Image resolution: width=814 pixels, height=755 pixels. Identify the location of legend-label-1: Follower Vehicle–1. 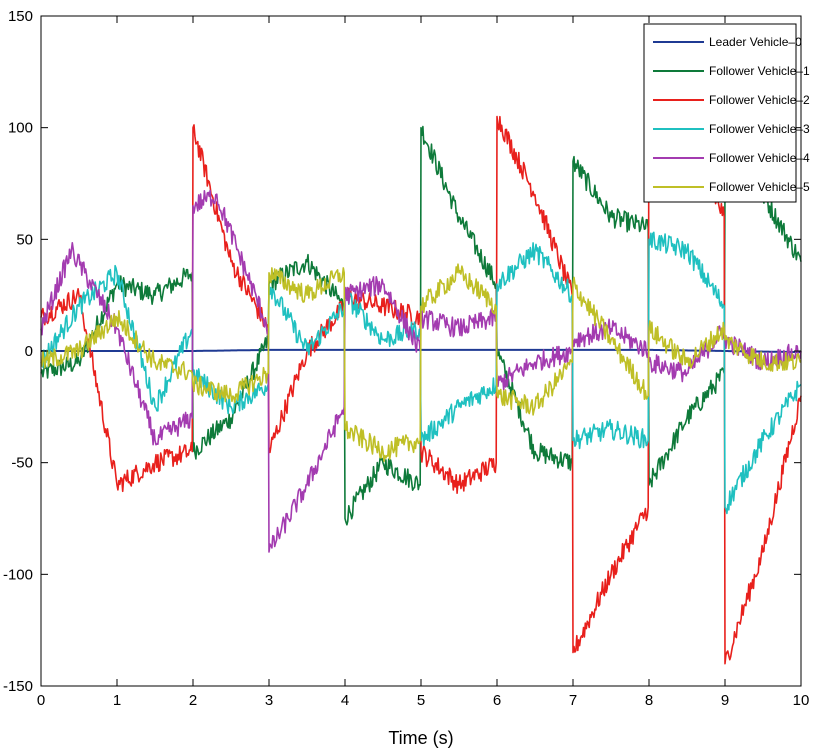
(759, 71).